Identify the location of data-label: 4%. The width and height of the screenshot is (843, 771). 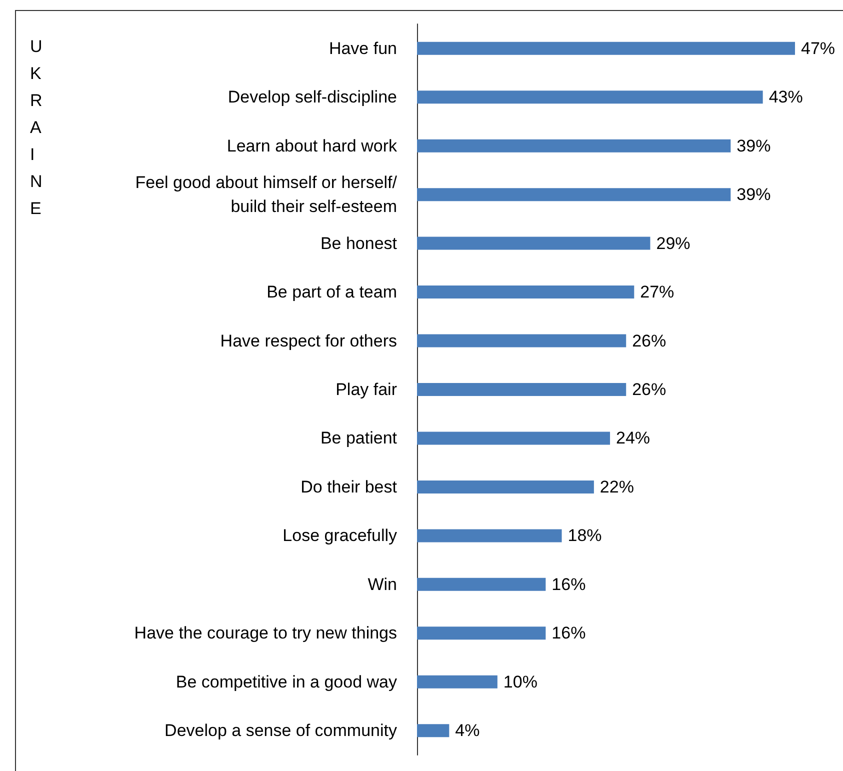
(467, 730).